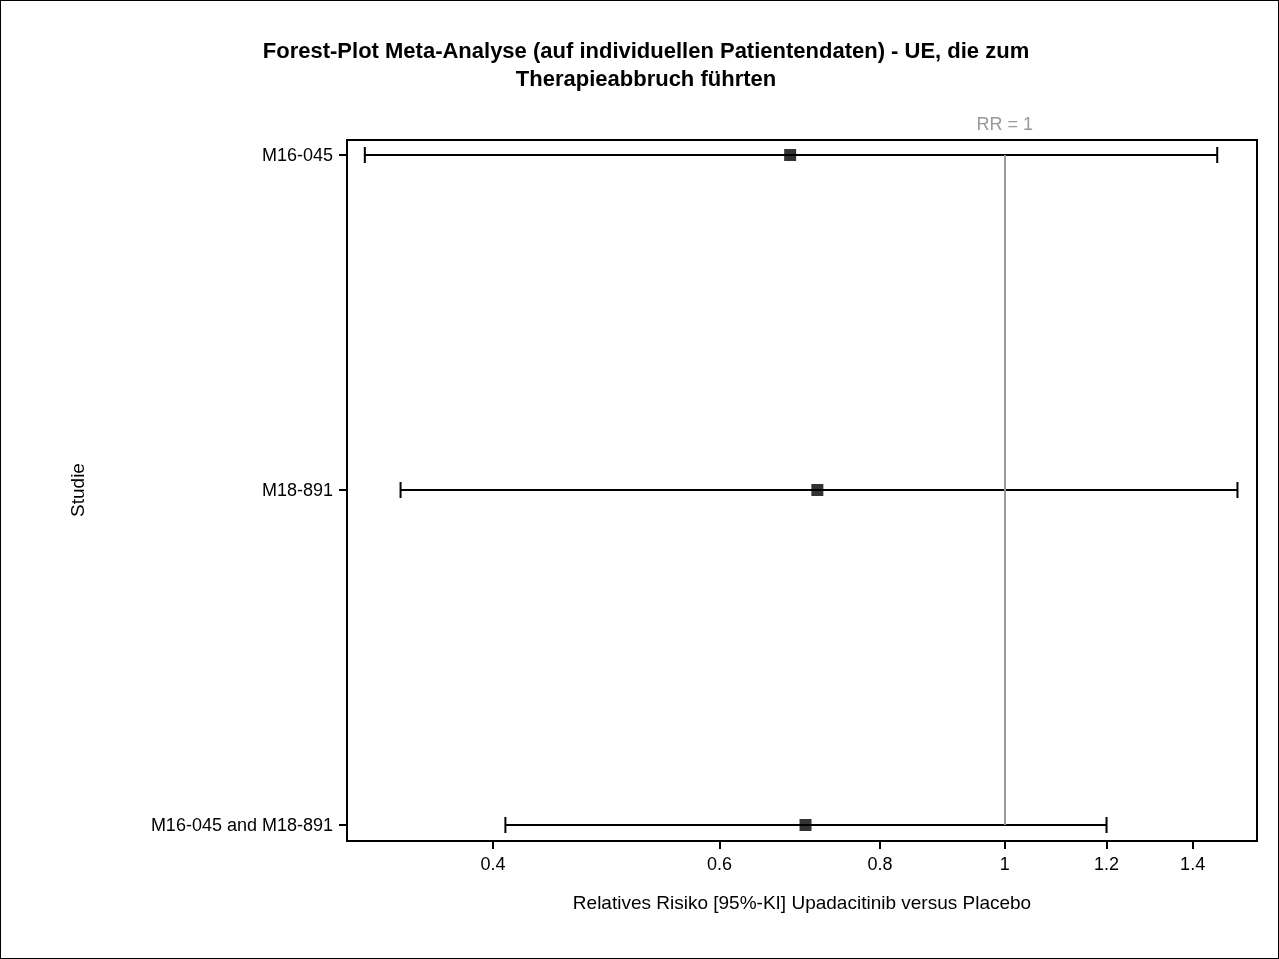 Image resolution: width=1279 pixels, height=959 pixels. Describe the element at coordinates (241, 825) in the screenshot. I see `y-tick-label: M16-045 and M18-891` at that location.